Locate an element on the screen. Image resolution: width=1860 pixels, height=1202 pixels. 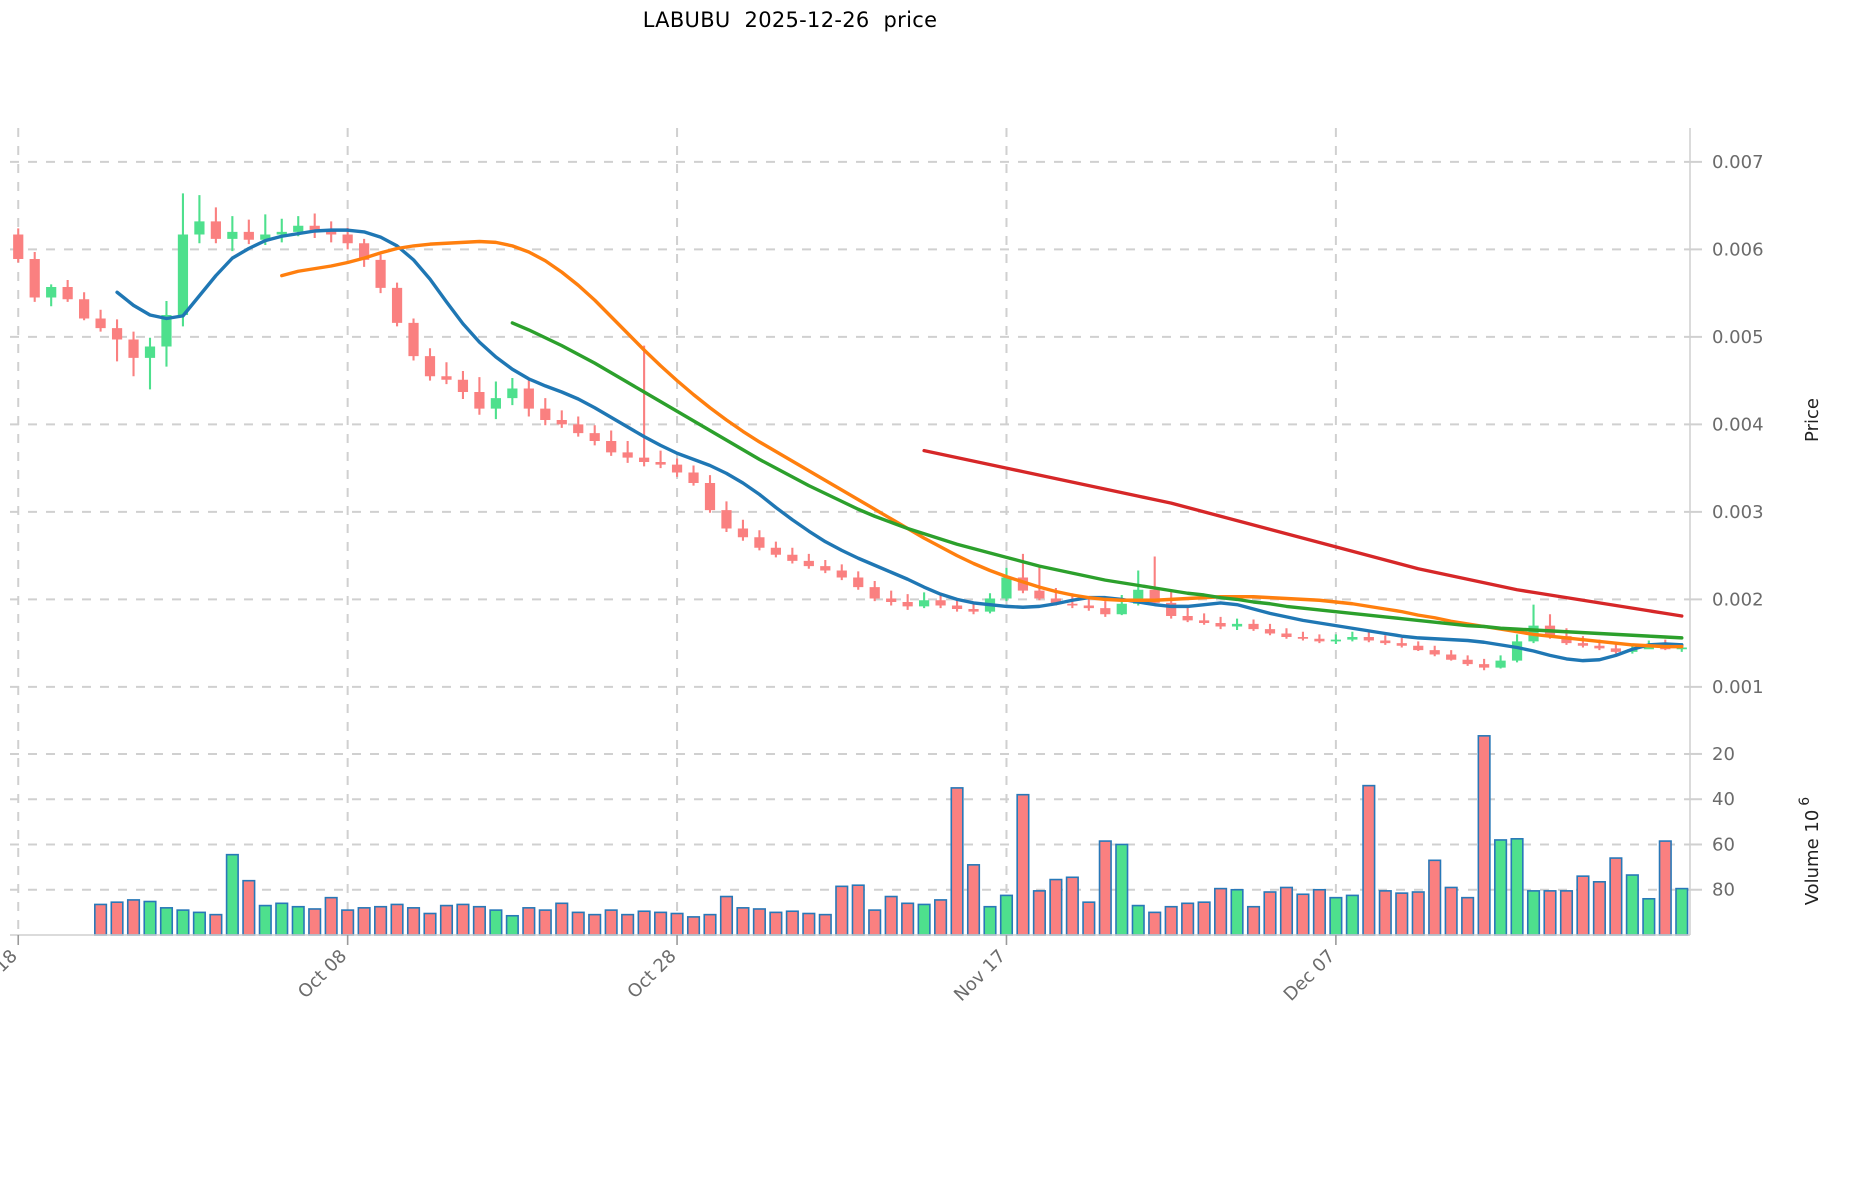
price-axis-label: Price is located at coordinates (1812, 420).